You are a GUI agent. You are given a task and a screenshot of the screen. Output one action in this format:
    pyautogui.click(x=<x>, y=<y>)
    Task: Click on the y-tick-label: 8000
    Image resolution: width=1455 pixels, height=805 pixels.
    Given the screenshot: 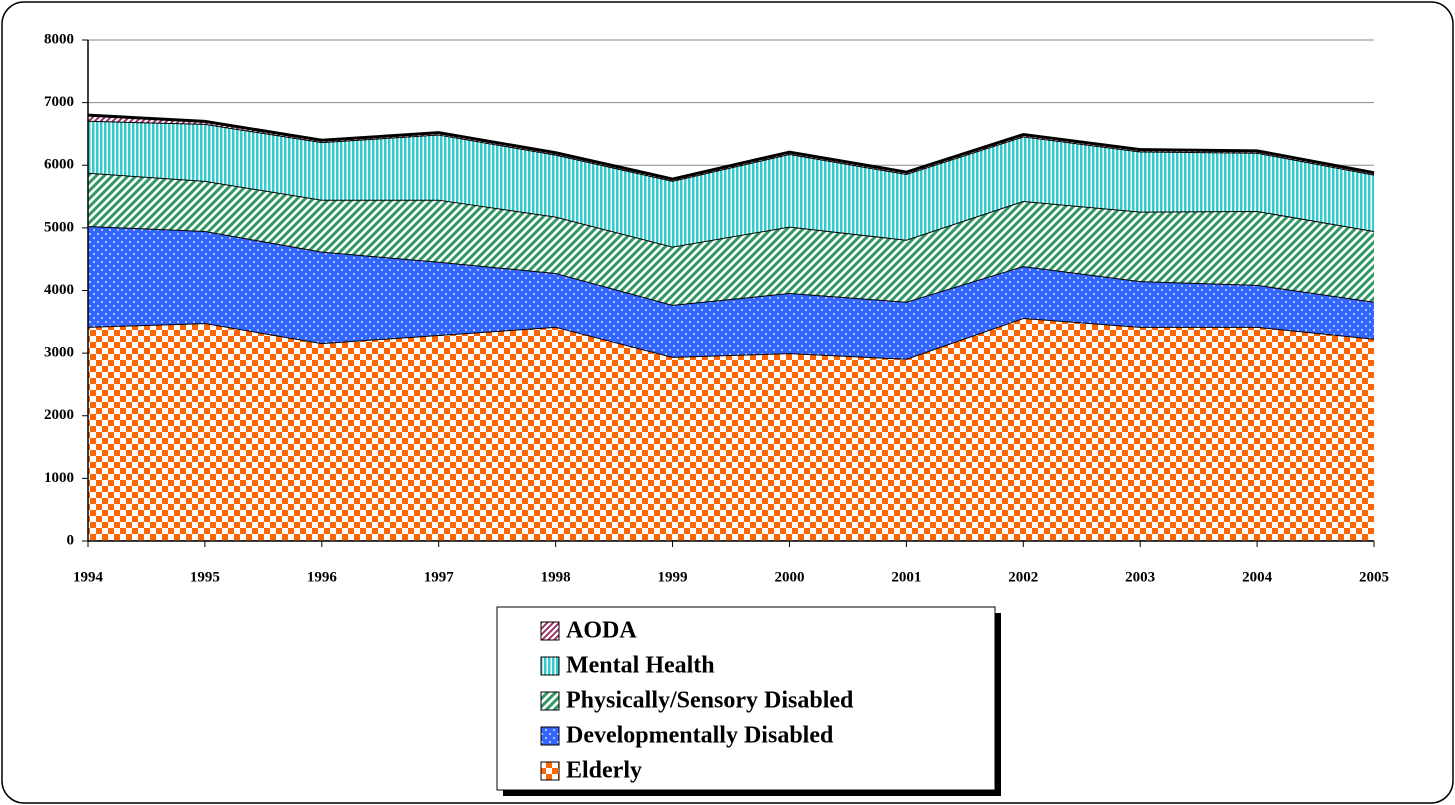 What is the action you would take?
    pyautogui.click(x=59, y=39)
    